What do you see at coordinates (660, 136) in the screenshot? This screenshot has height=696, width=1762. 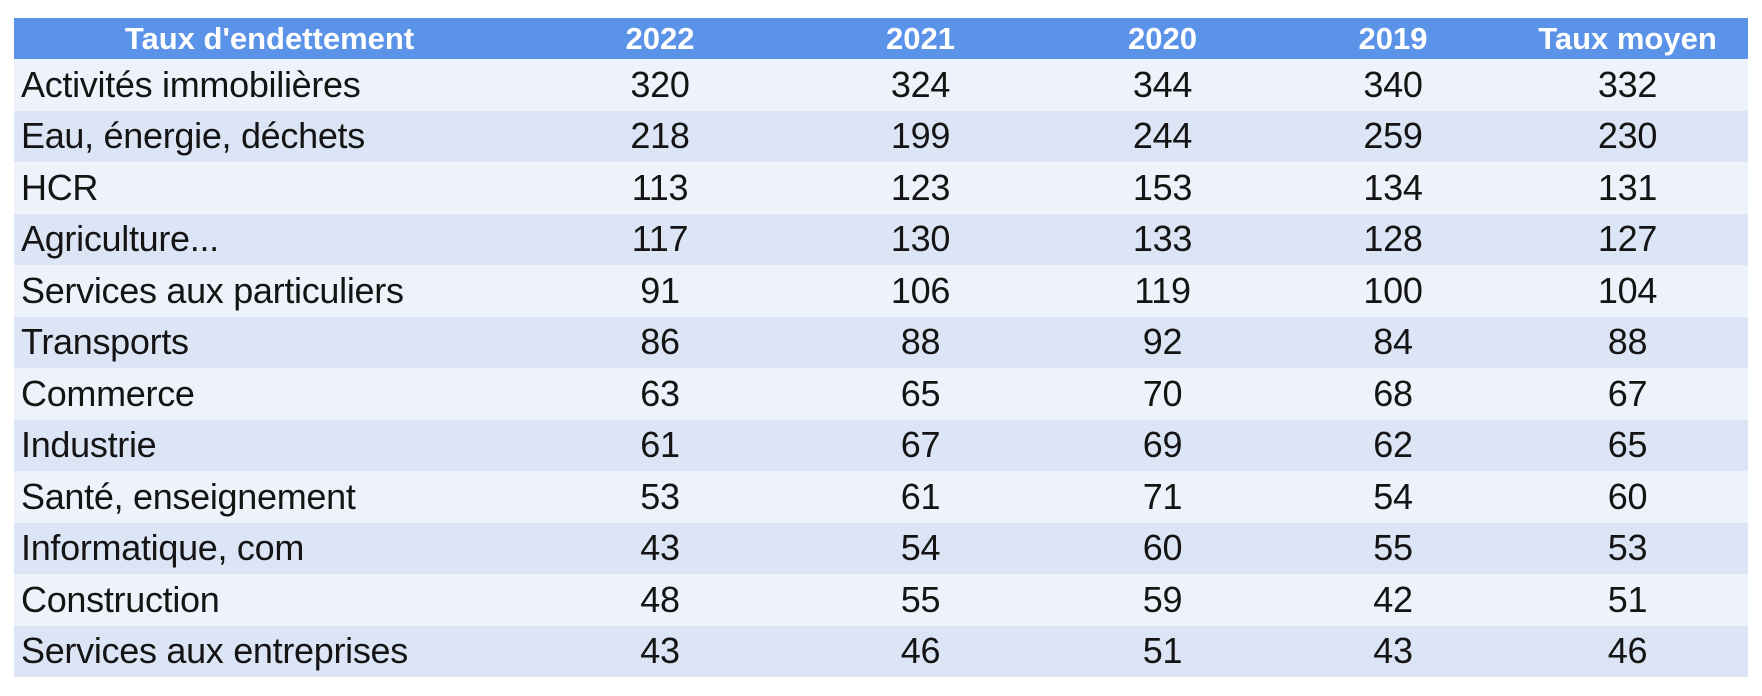 I see `value-cell: 218` at bounding box center [660, 136].